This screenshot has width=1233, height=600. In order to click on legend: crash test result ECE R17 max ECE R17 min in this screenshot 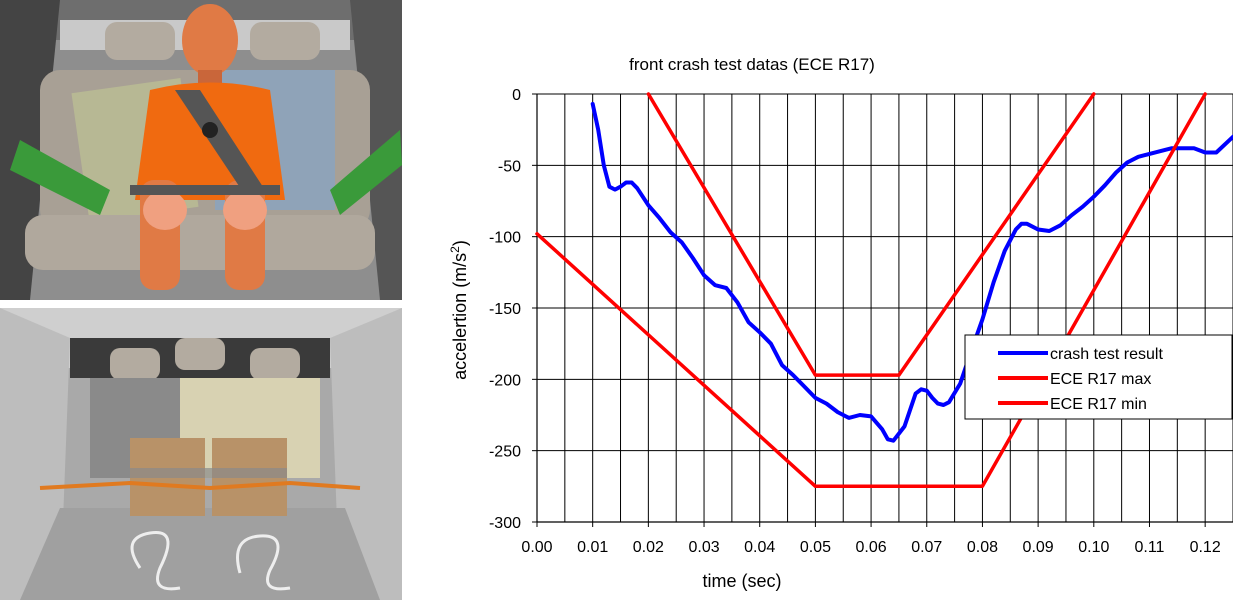, I will do `click(1098, 377)`.